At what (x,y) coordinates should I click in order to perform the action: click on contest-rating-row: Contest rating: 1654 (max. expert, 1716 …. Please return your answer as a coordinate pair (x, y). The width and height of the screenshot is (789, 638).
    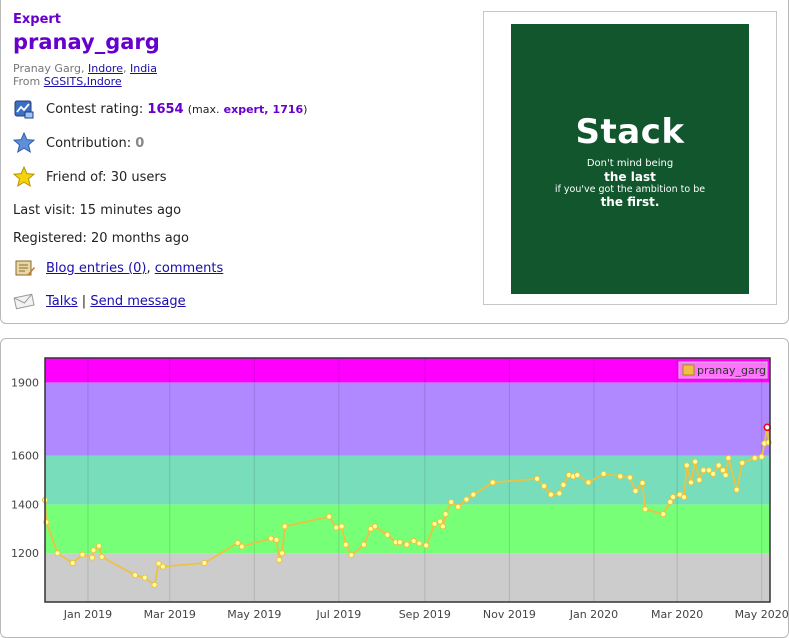
    Looking at the image, I should click on (160, 109).